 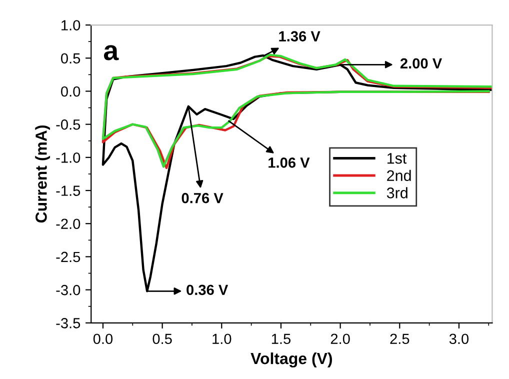 I want to click on x-tick-label: 3.0, so click(x=459, y=339).